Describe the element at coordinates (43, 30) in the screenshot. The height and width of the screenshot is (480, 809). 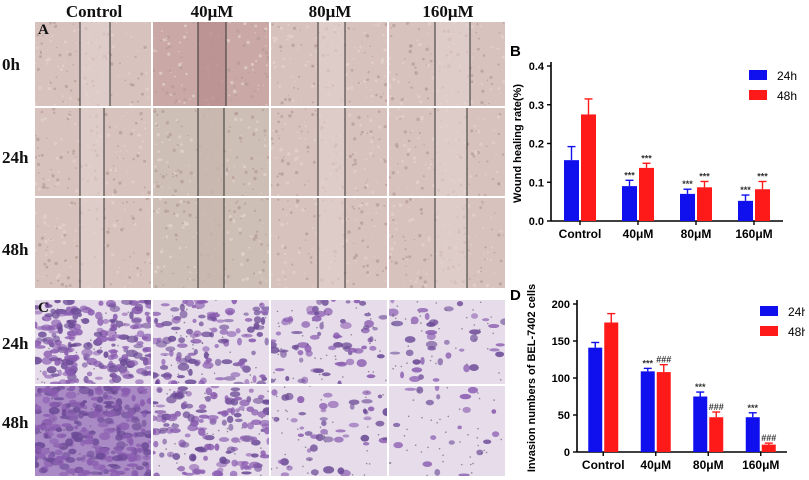
I see `panel-letter-a: A` at that location.